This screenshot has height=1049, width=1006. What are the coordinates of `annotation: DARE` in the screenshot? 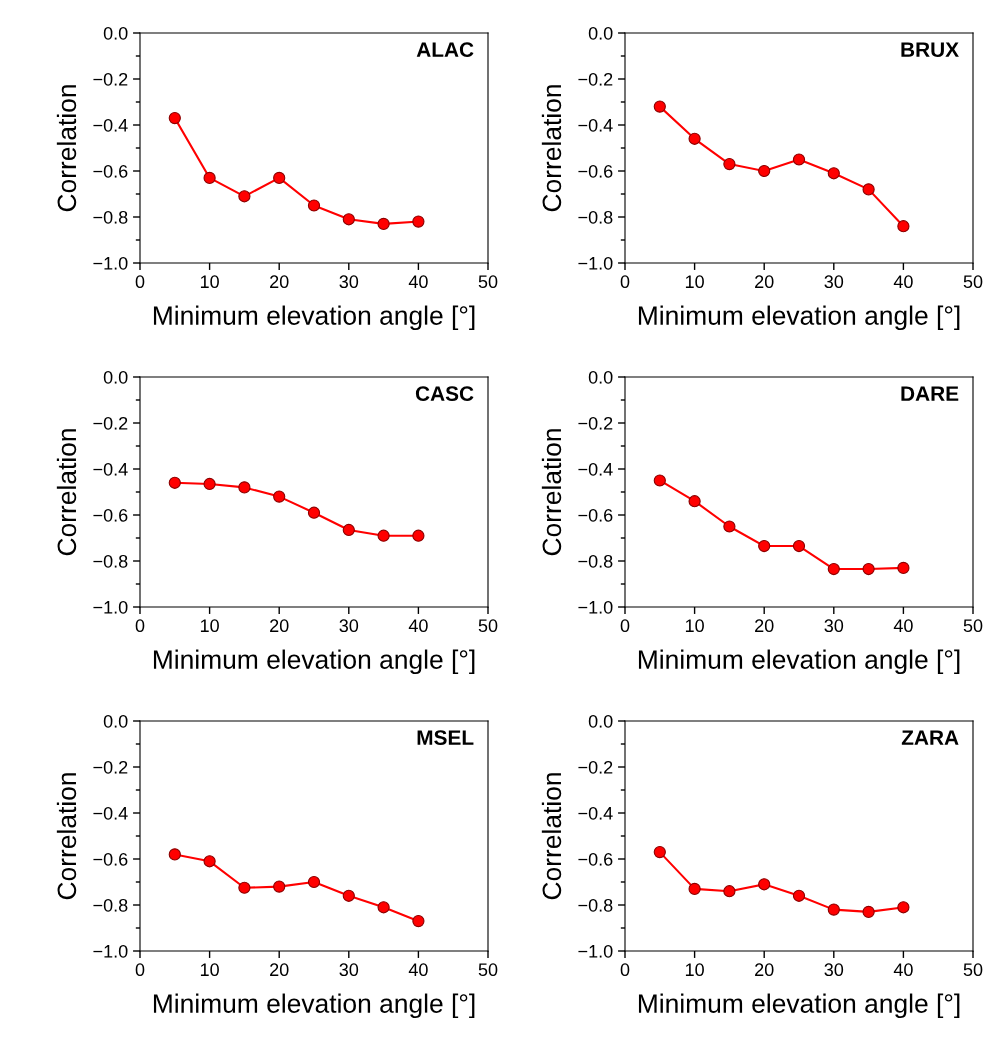 It's located at (930, 393).